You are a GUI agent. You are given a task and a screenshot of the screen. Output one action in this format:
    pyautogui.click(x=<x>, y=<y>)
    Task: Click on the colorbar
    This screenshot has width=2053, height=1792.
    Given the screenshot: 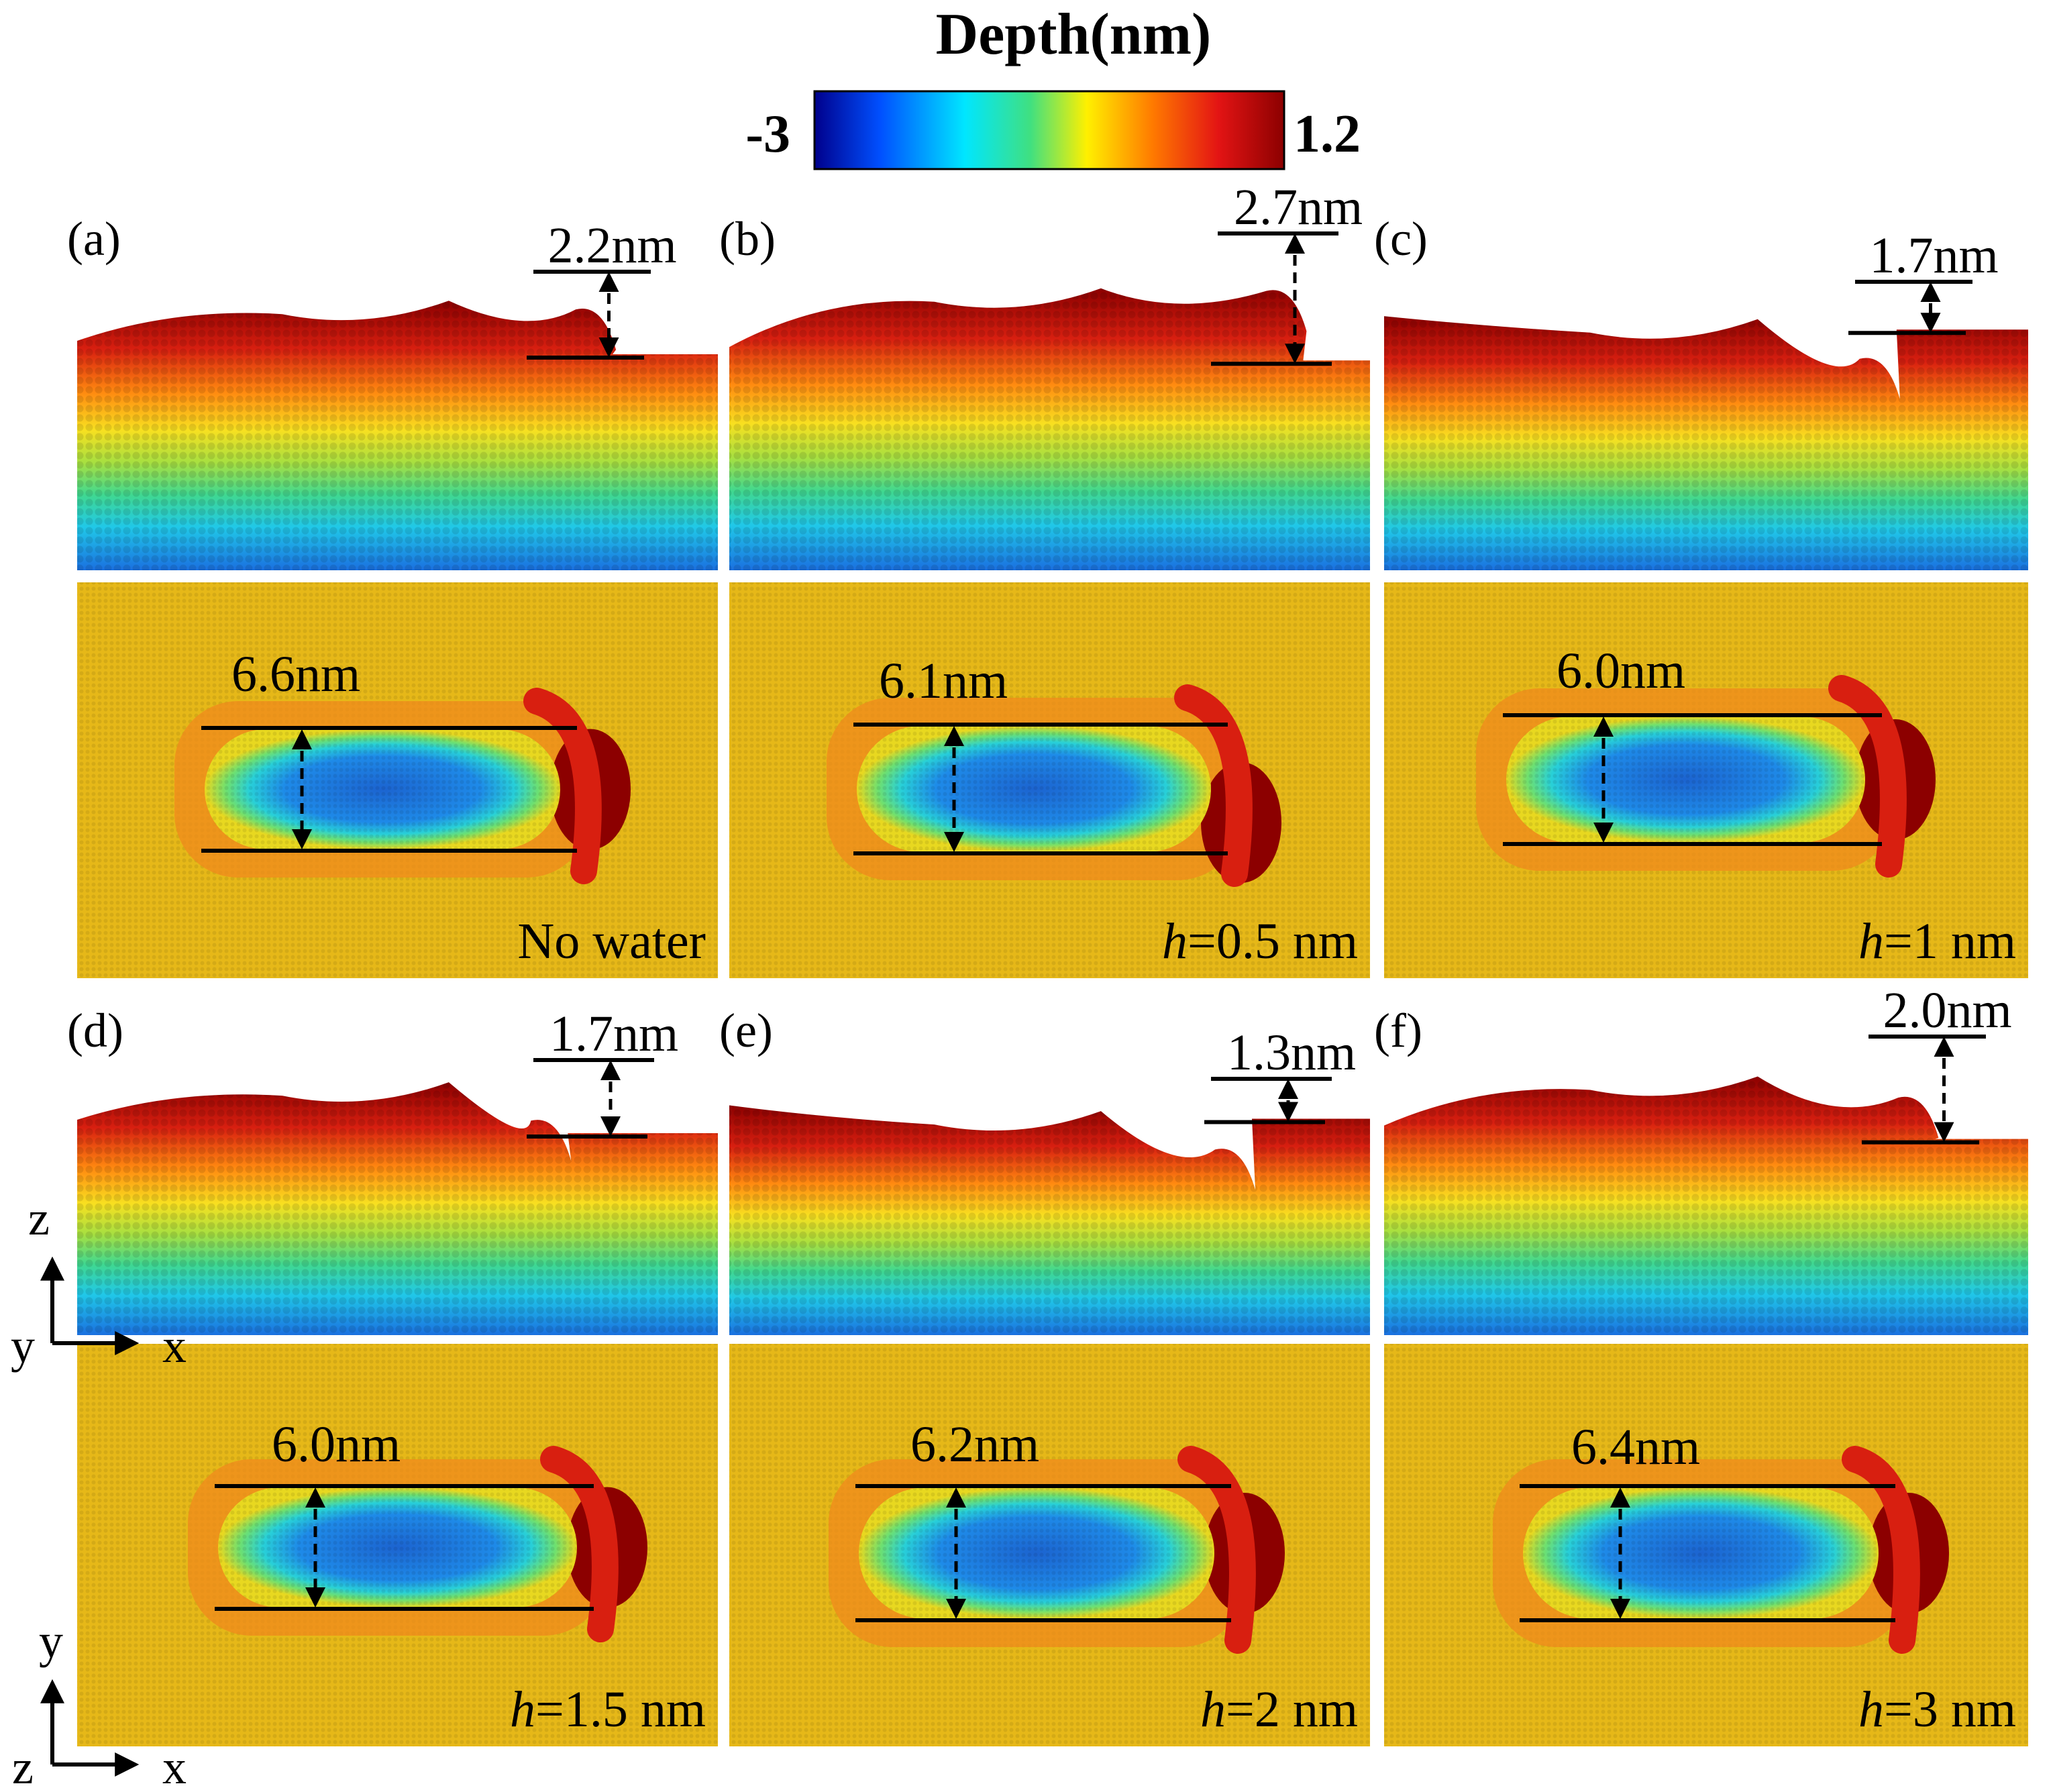 What is the action you would take?
    pyautogui.click(x=1049, y=130)
    